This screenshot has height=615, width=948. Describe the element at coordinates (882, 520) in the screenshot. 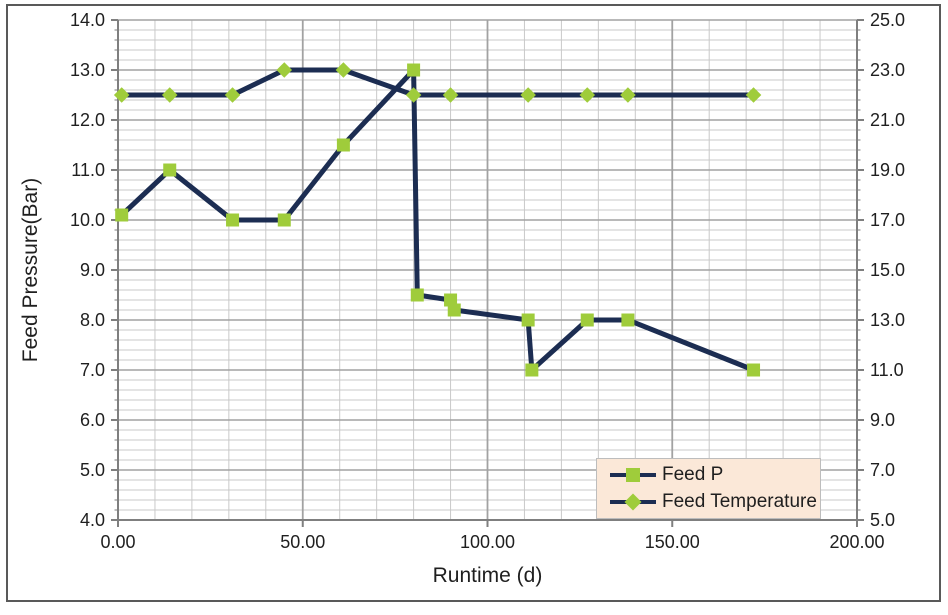

I see `y-right-tick-label: 5.0` at that location.